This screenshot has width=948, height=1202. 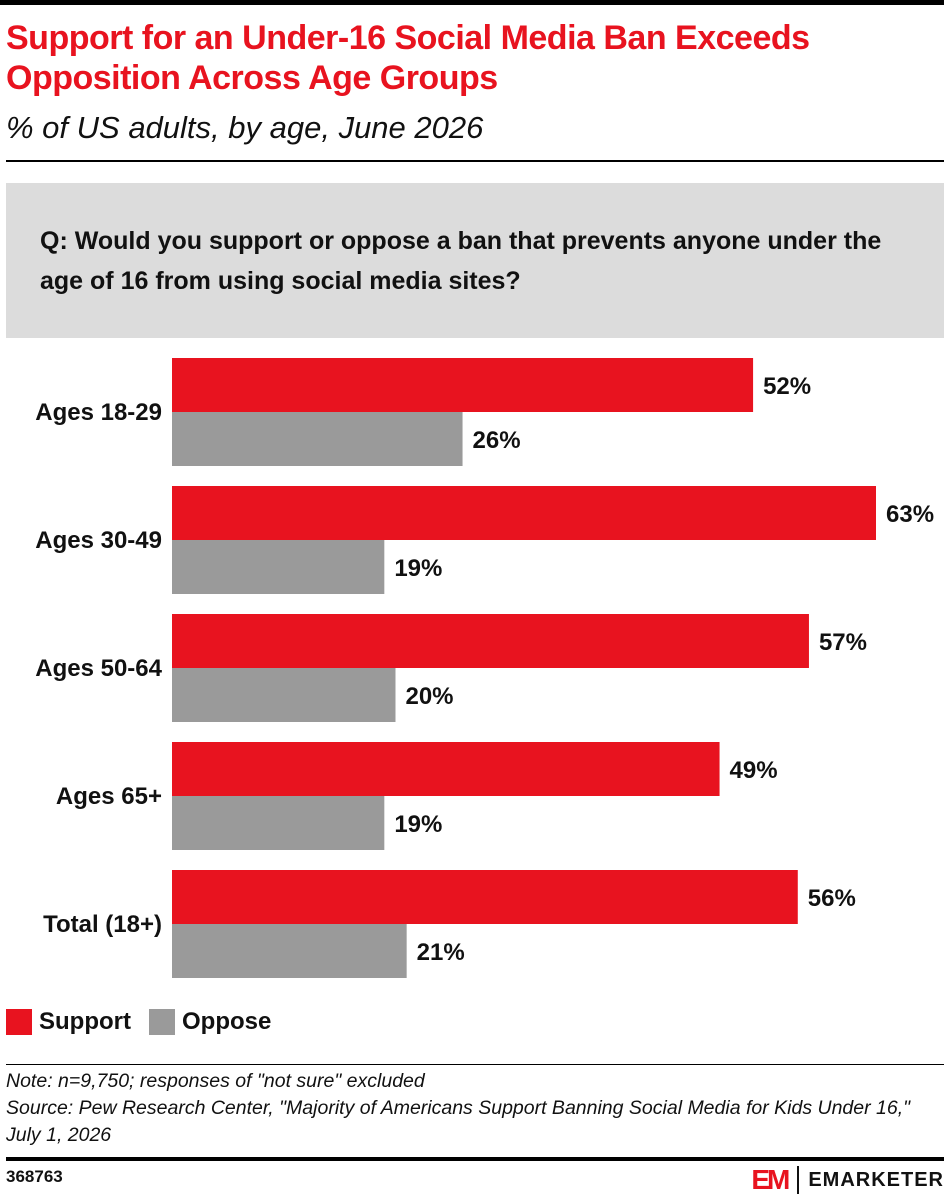 What do you see at coordinates (475, 161) in the screenshot?
I see `header-divider` at bounding box center [475, 161].